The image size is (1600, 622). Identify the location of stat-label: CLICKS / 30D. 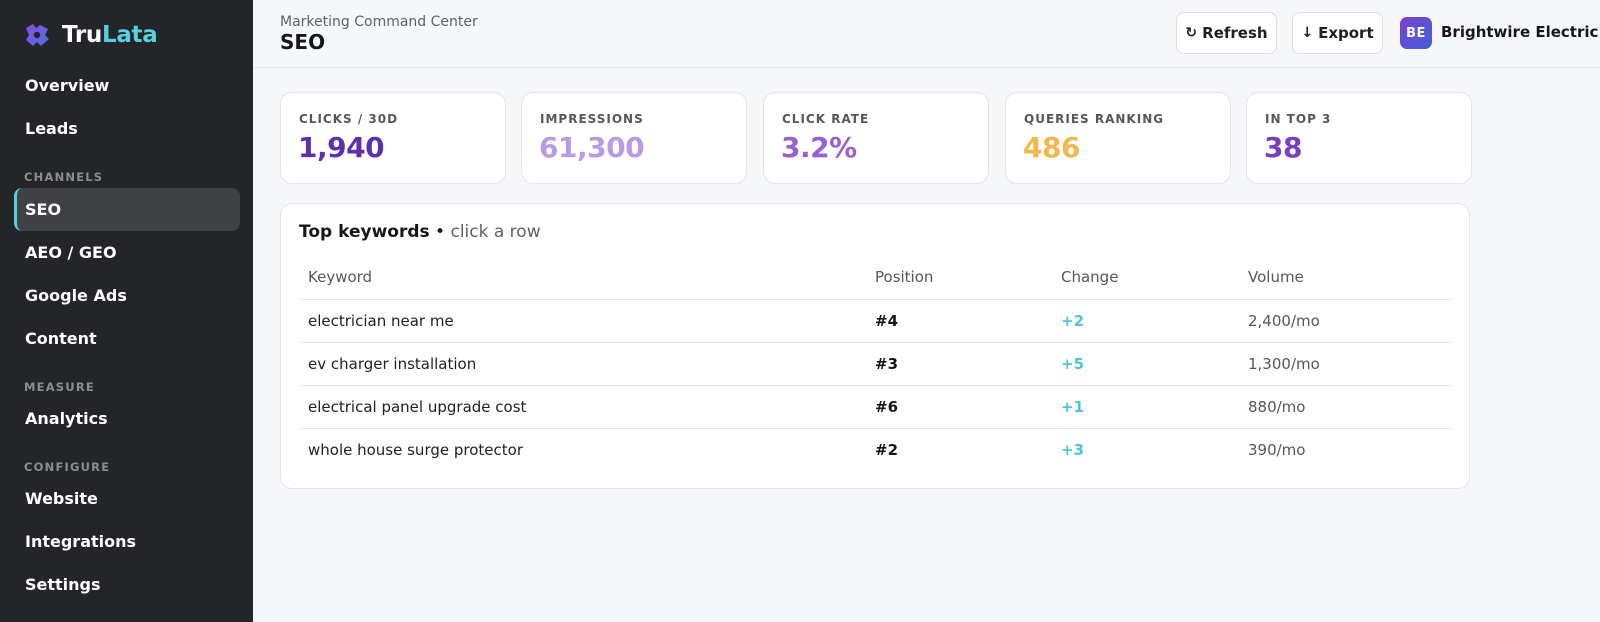
(349, 119).